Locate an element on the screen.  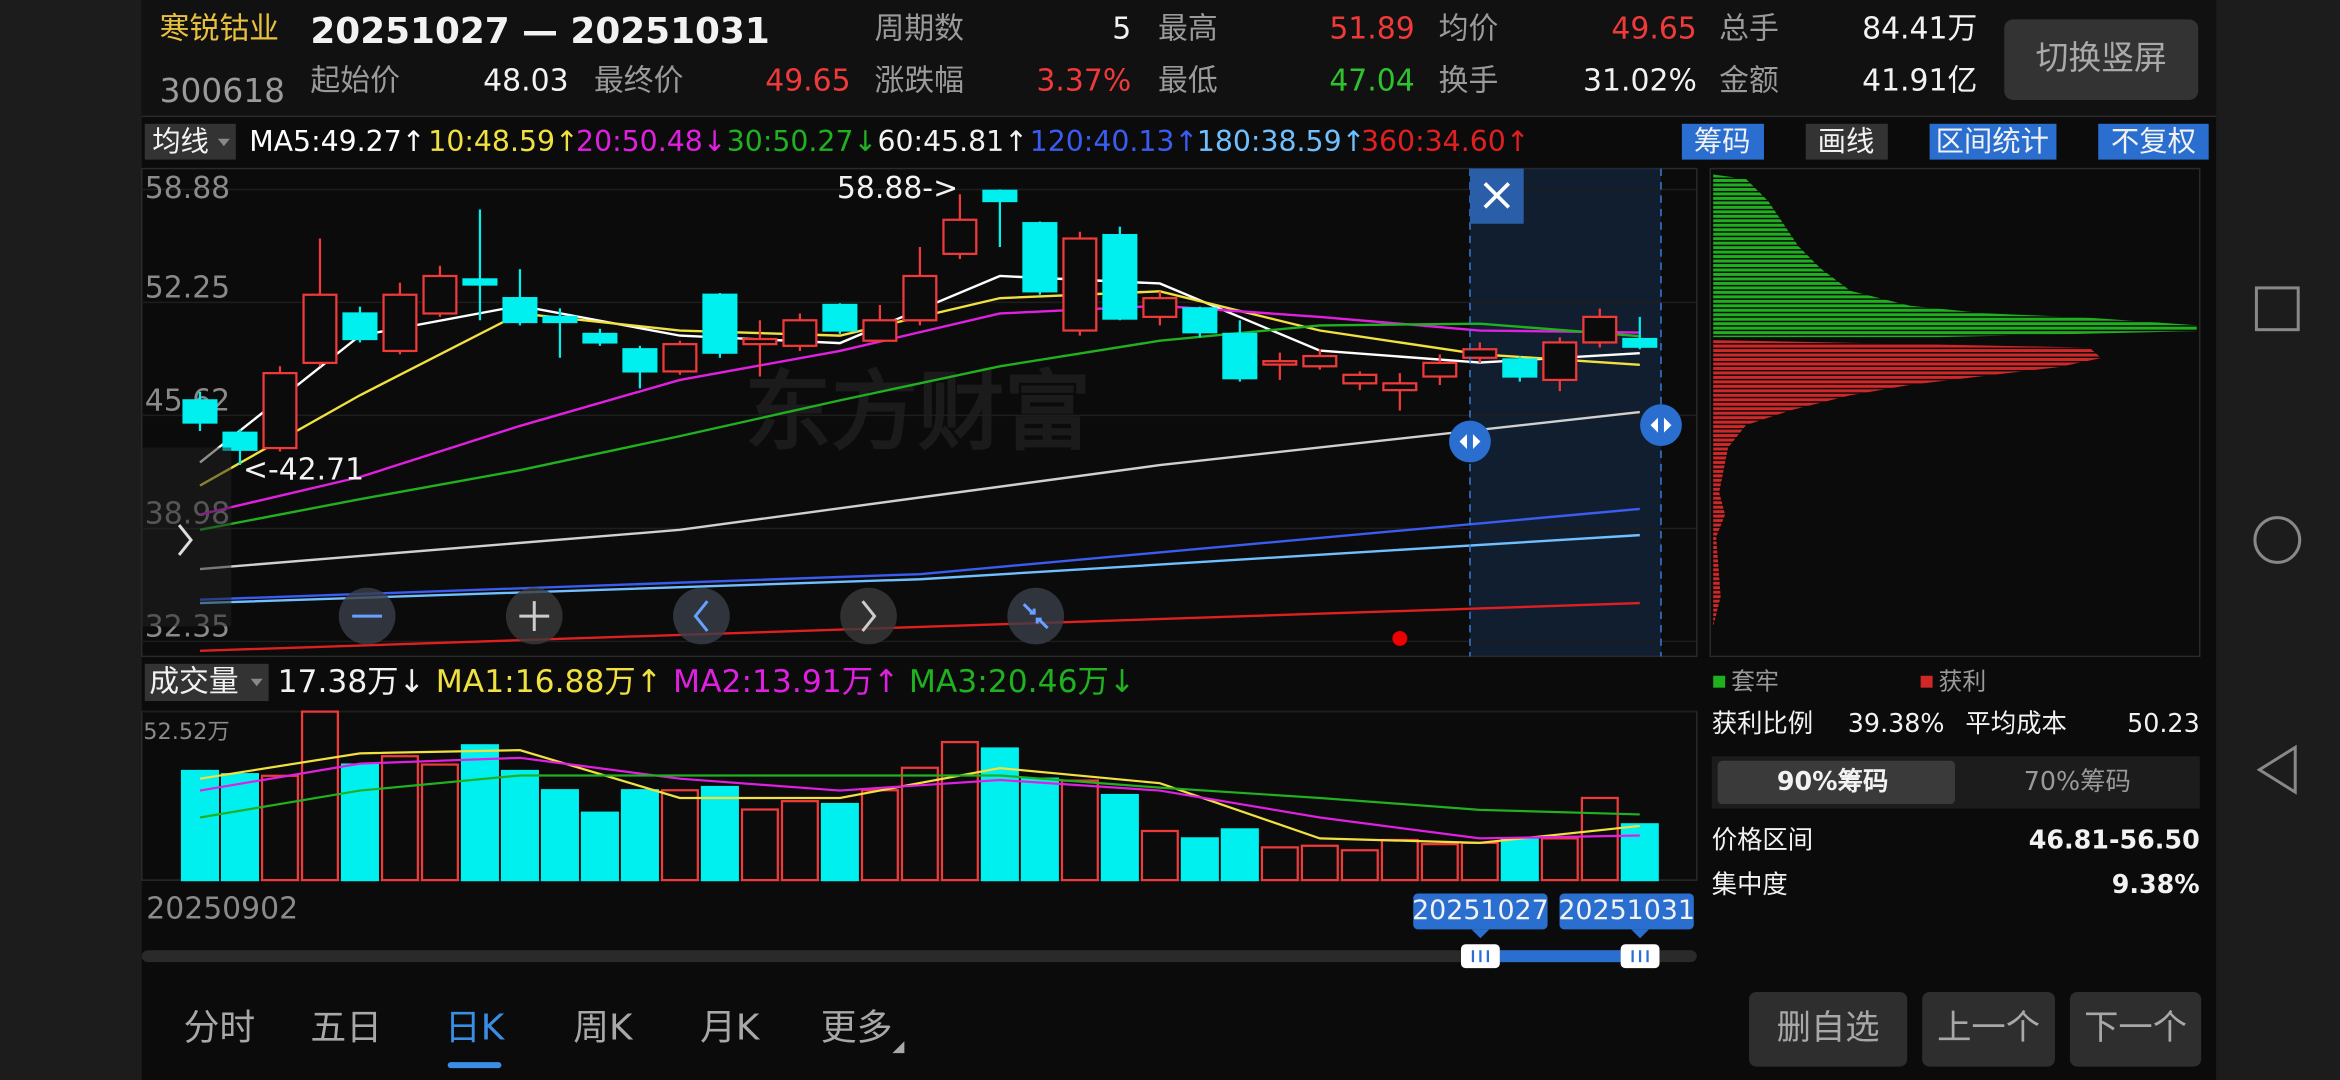
field-label: 周期数 is located at coordinates (920, 28).